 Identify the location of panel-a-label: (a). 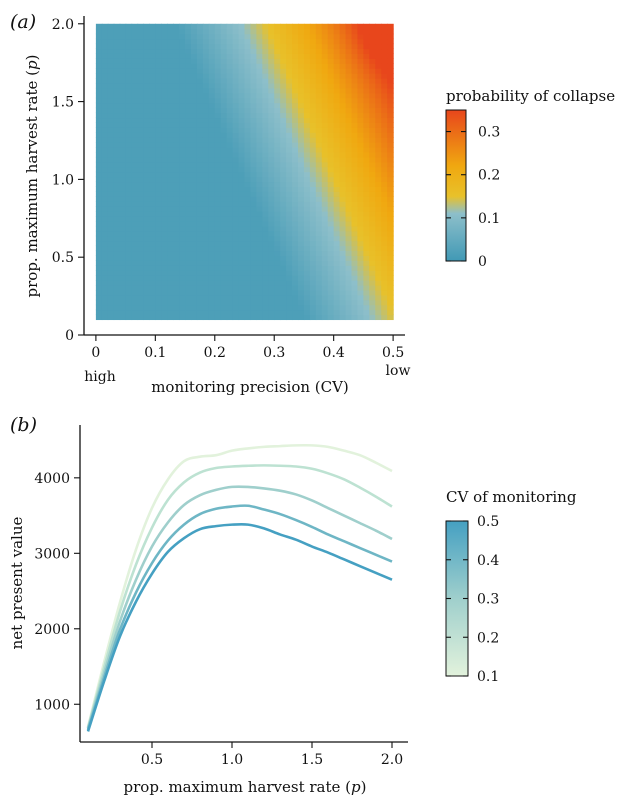
(23, 22).